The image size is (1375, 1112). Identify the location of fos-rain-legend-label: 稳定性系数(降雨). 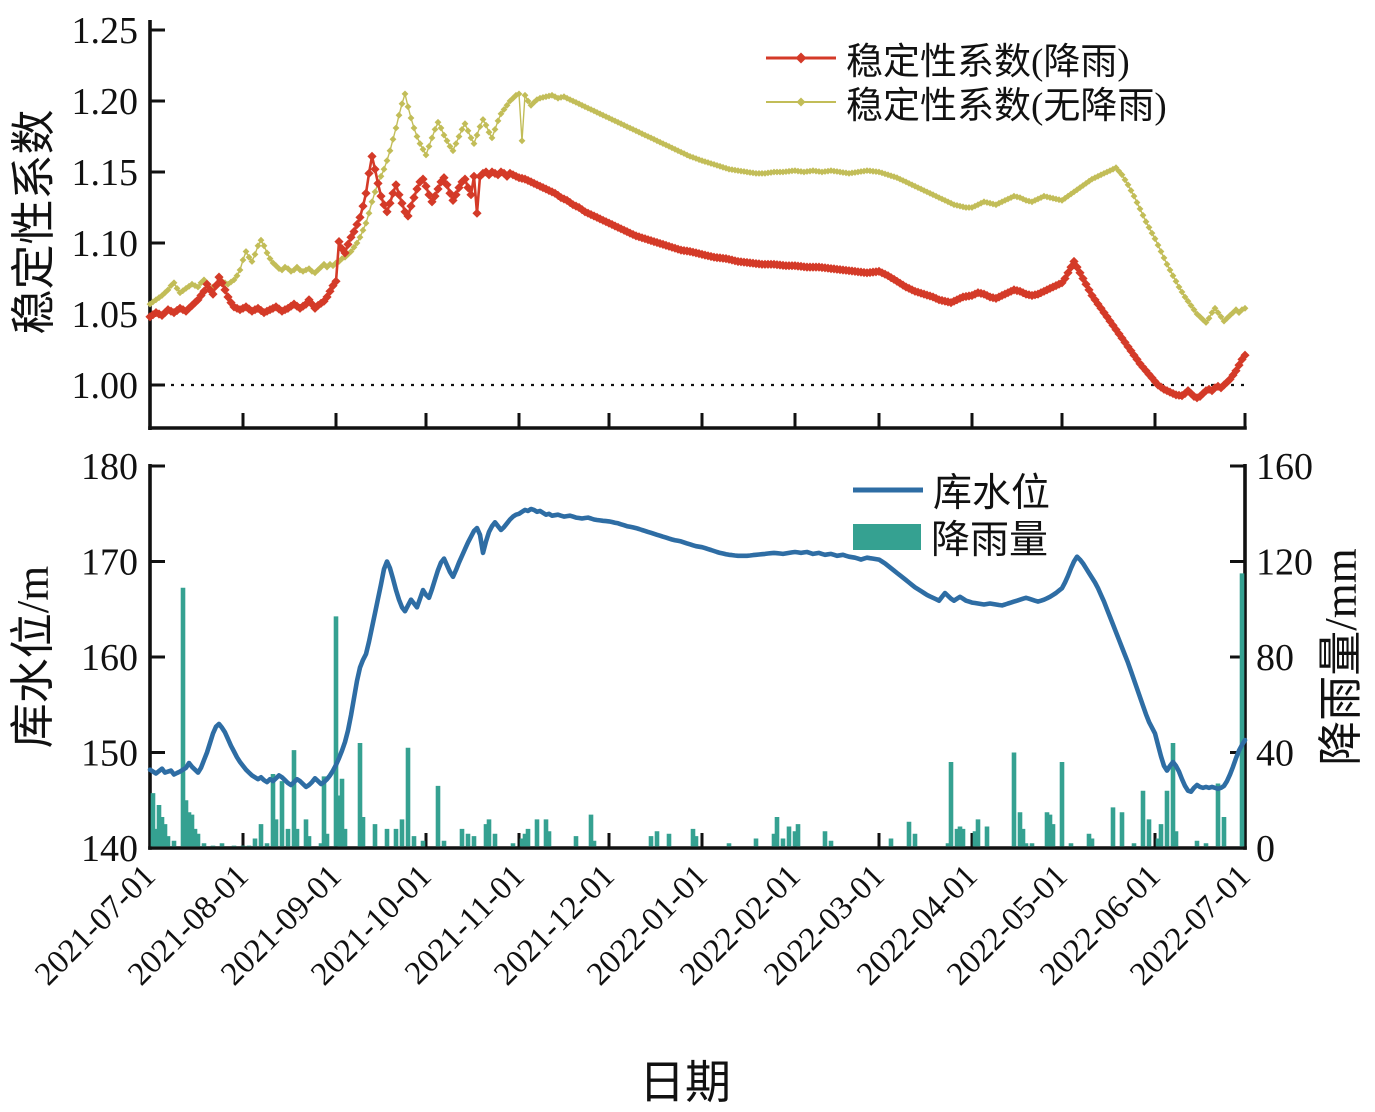
(988, 62).